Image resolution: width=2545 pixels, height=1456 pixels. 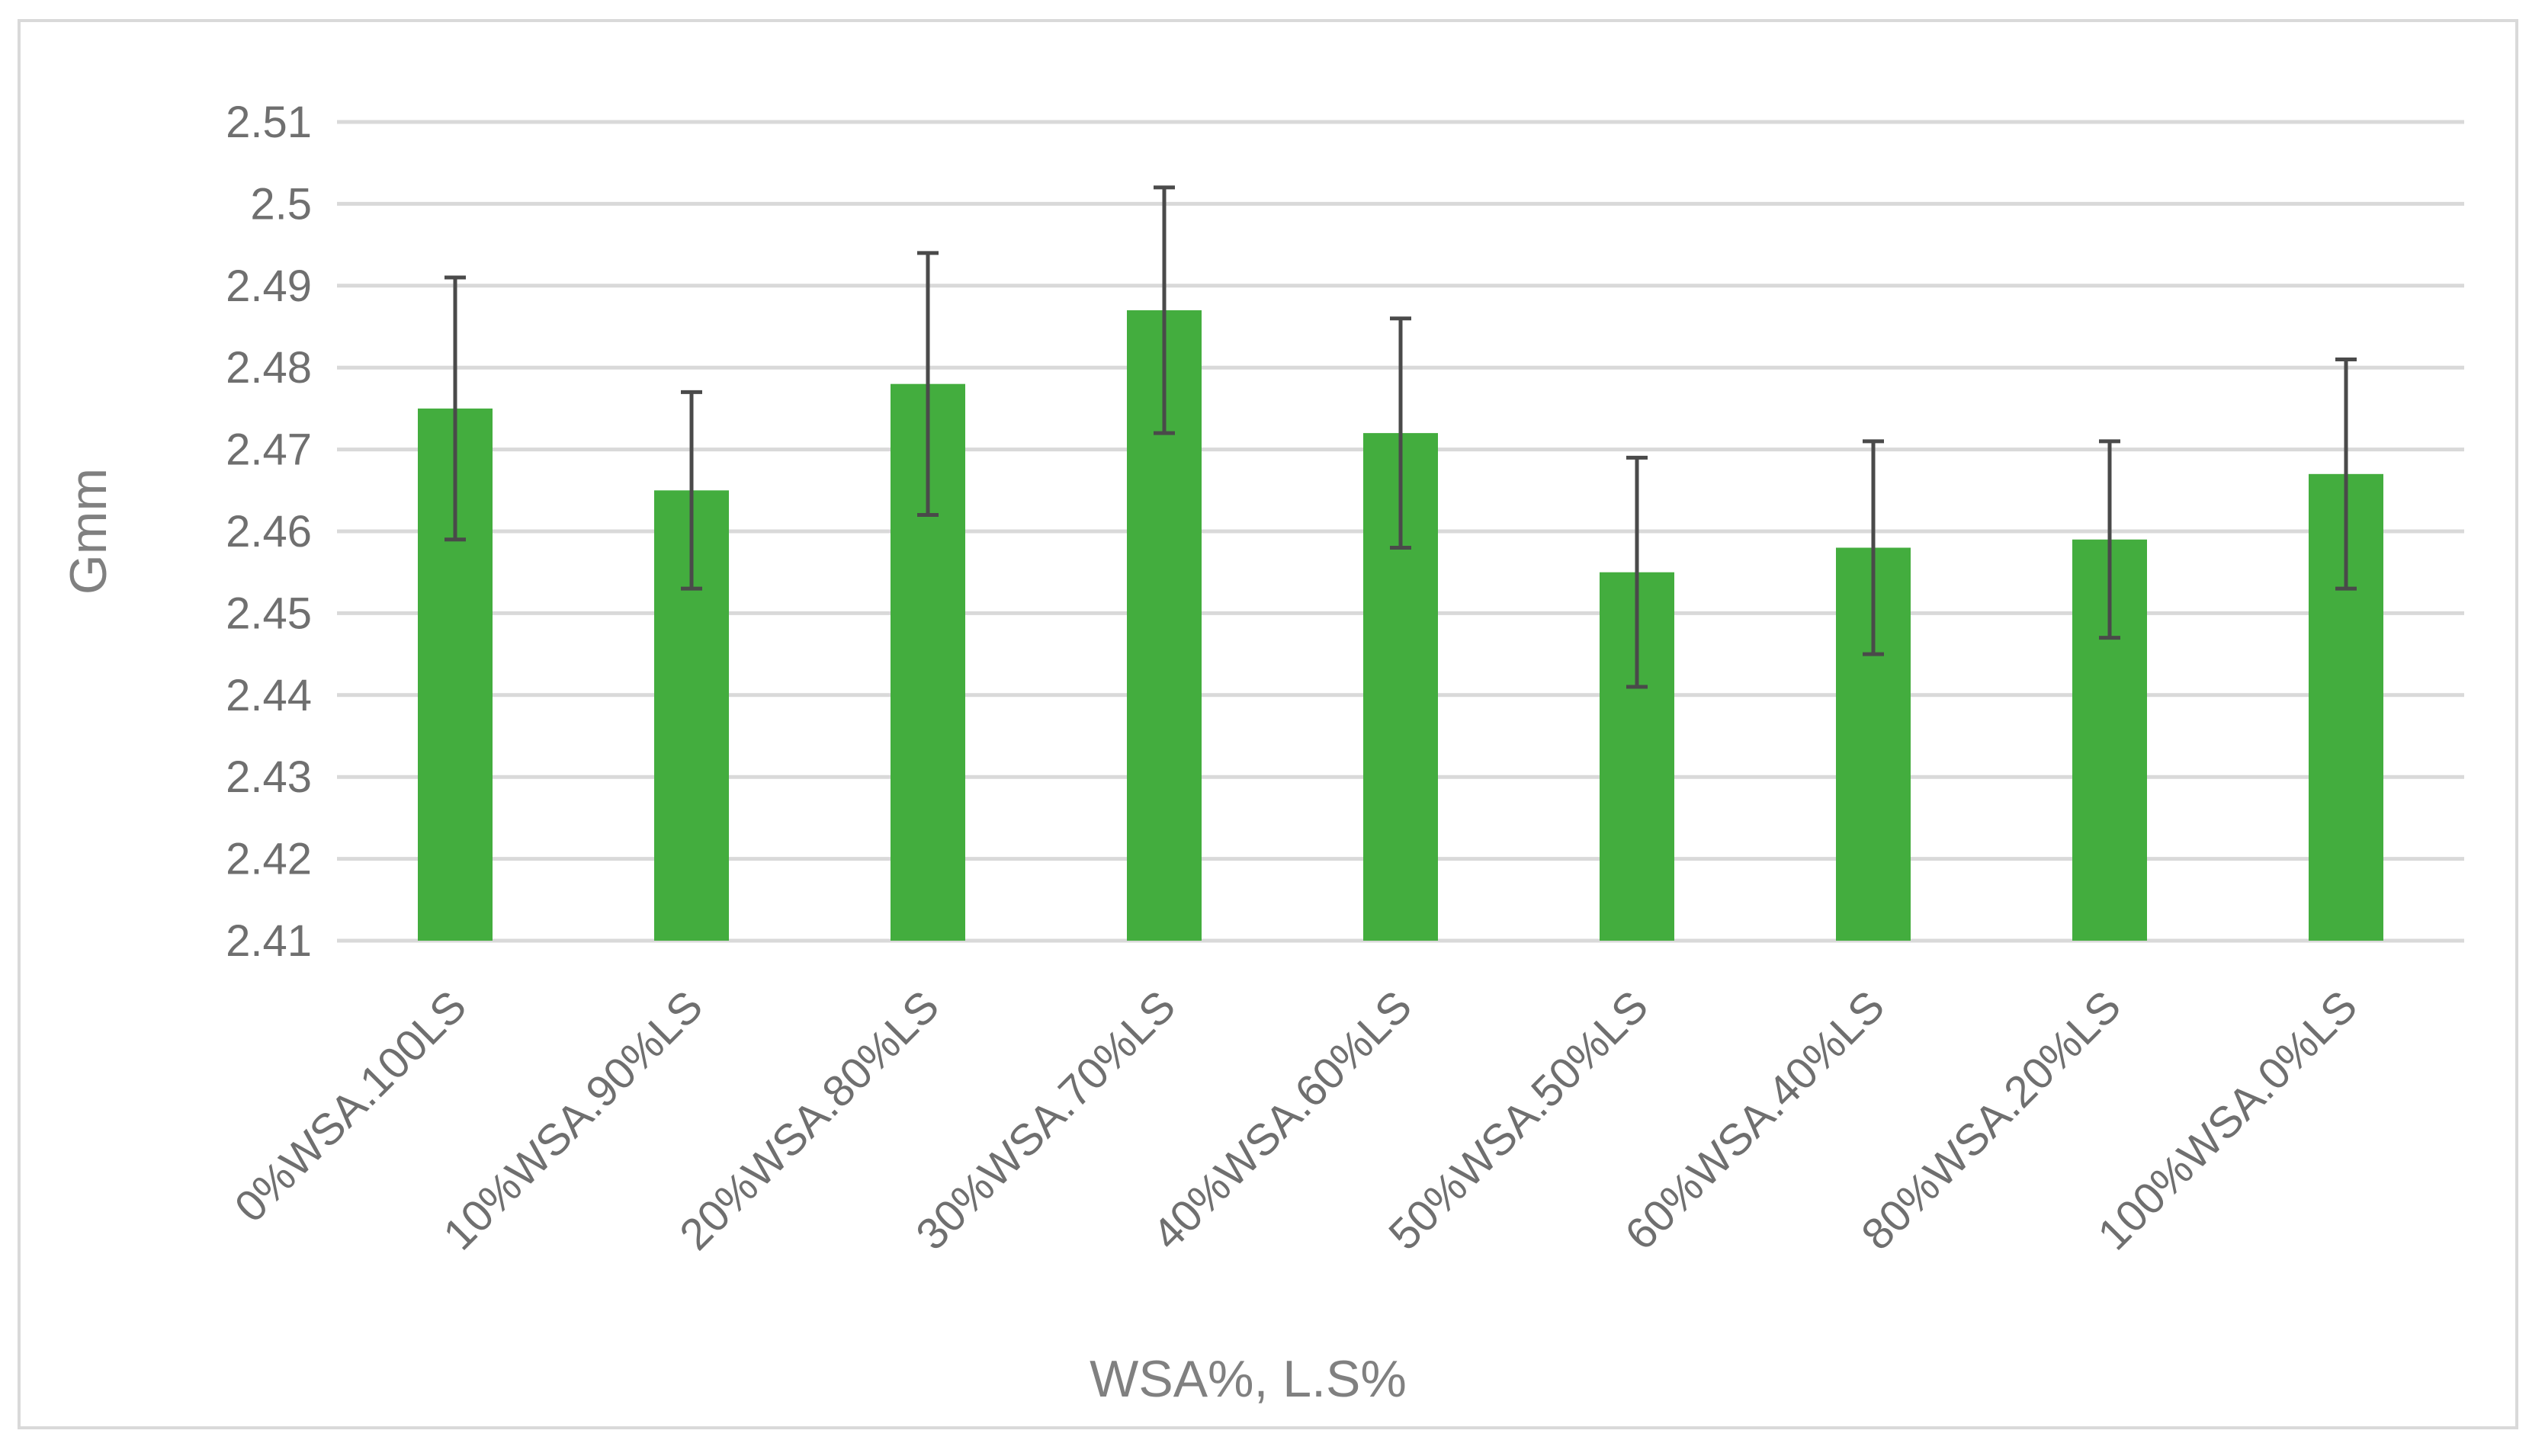 I want to click on y-tick-label: 2.43, so click(x=269, y=777).